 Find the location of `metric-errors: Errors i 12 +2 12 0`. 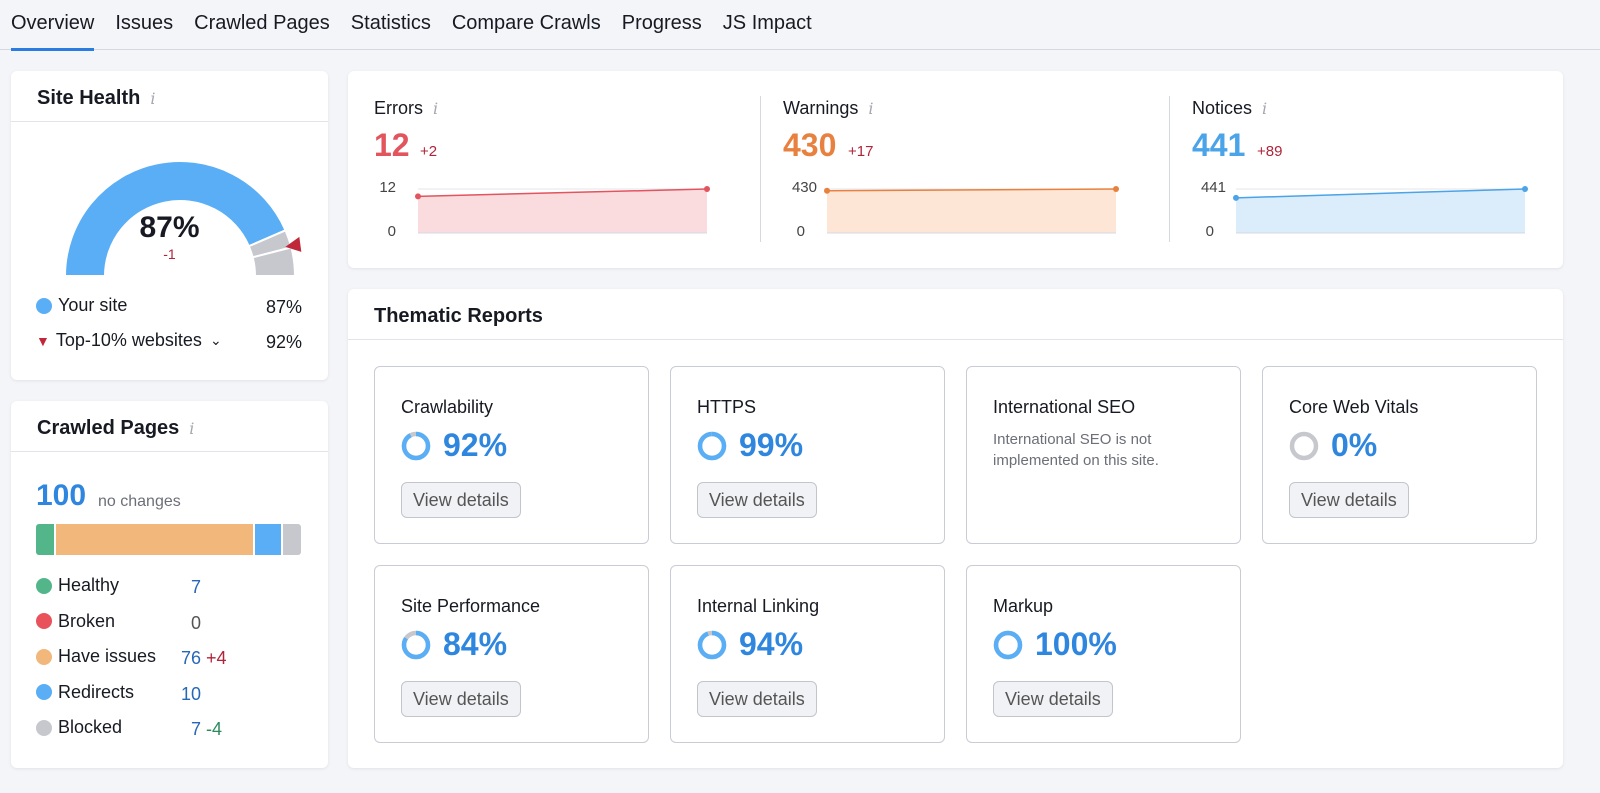

metric-errors: Errors i 12 +2 12 0 is located at coordinates (574, 169).